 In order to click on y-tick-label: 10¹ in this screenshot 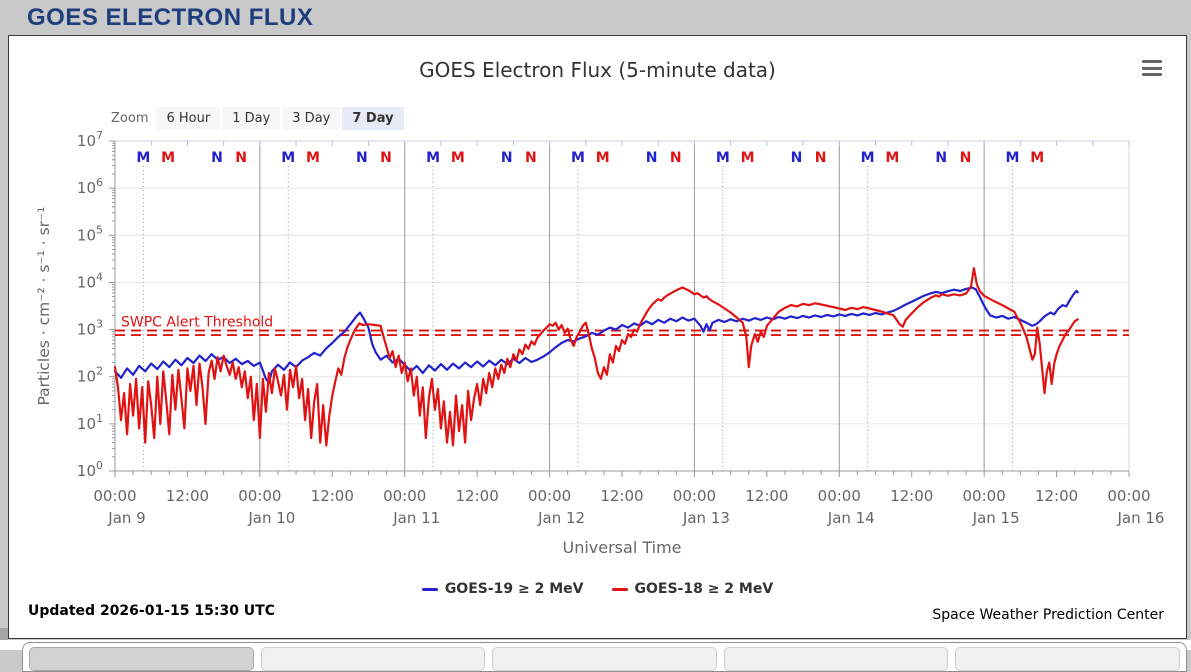, I will do `click(90, 422)`.